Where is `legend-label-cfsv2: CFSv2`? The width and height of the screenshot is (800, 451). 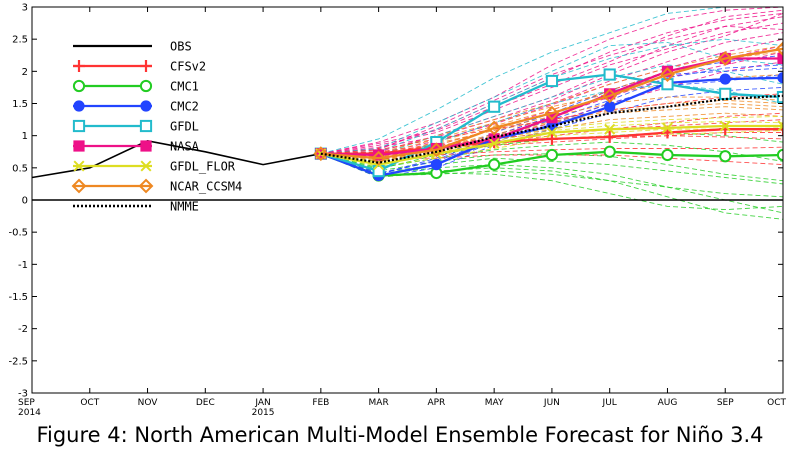 legend-label-cfsv2: CFSv2 is located at coordinates (188, 67).